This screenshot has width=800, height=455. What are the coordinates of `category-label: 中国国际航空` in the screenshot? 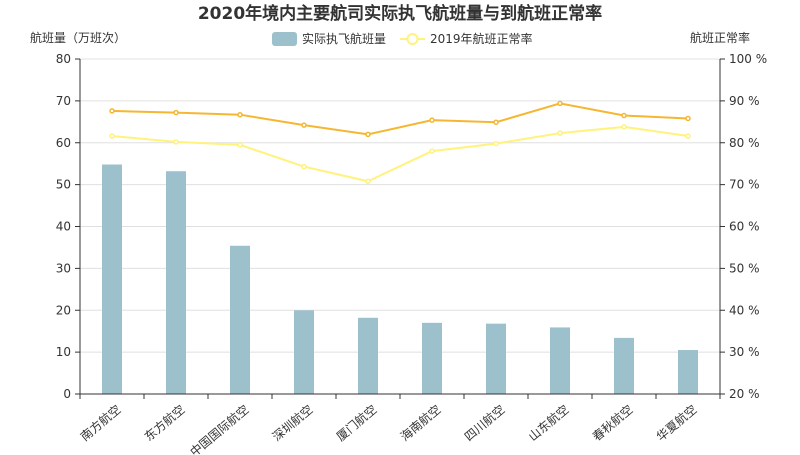 It's located at (219, 428).